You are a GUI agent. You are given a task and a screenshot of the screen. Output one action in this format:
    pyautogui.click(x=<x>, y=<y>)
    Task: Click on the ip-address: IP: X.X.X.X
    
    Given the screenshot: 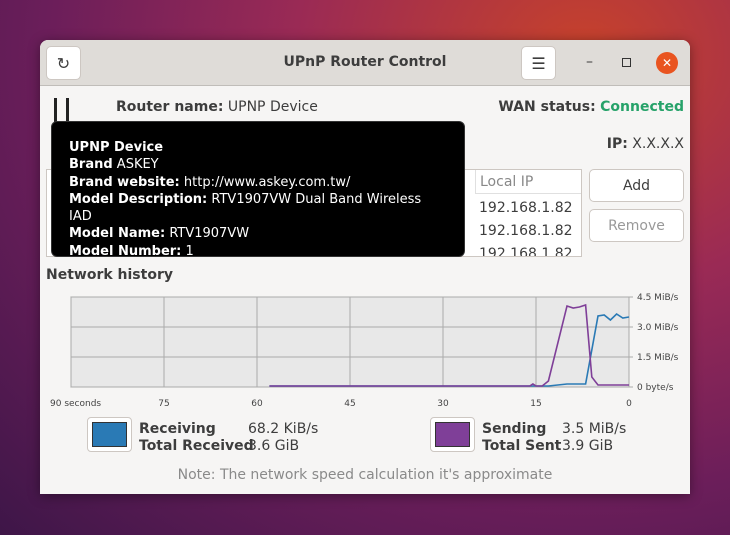 What is the action you would take?
    pyautogui.click(x=645, y=144)
    